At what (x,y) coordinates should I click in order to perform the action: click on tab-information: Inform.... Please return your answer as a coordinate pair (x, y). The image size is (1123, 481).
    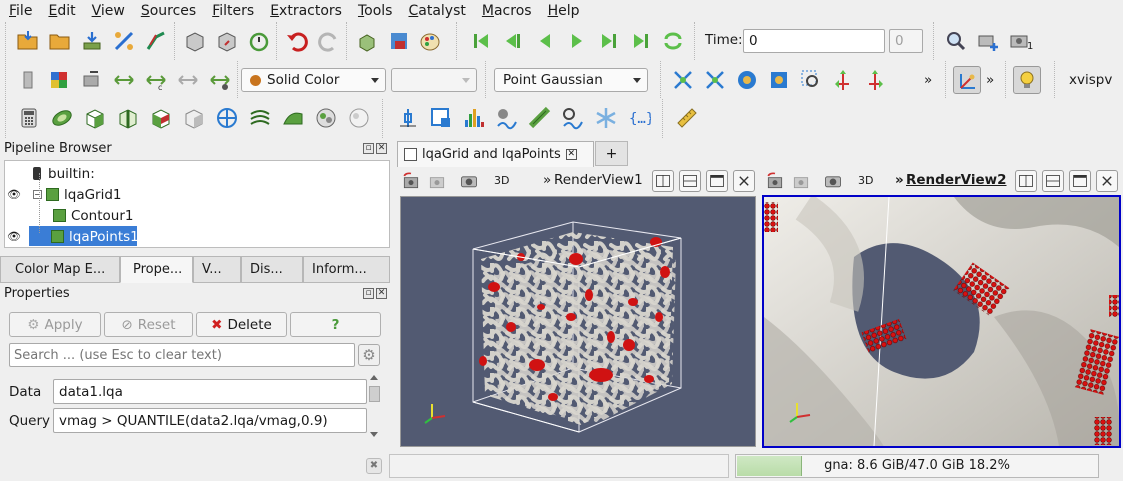
    Looking at the image, I should click on (346, 269).